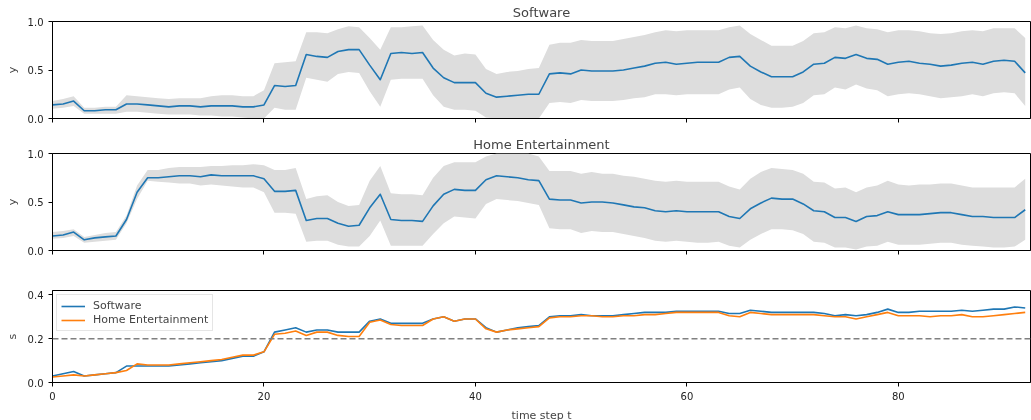 The width and height of the screenshot is (1031, 420). Describe the element at coordinates (35, 339) in the screenshot. I see `y-tick-label: 0.2` at that location.